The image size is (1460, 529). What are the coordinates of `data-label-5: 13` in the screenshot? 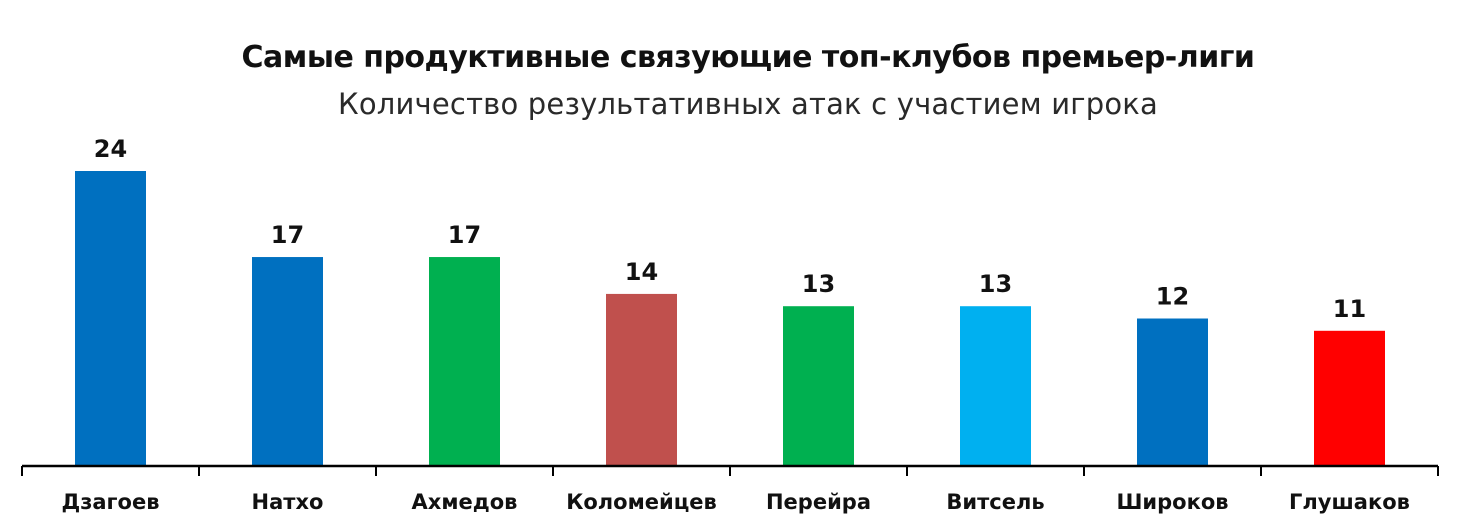 It's located at (818, 284).